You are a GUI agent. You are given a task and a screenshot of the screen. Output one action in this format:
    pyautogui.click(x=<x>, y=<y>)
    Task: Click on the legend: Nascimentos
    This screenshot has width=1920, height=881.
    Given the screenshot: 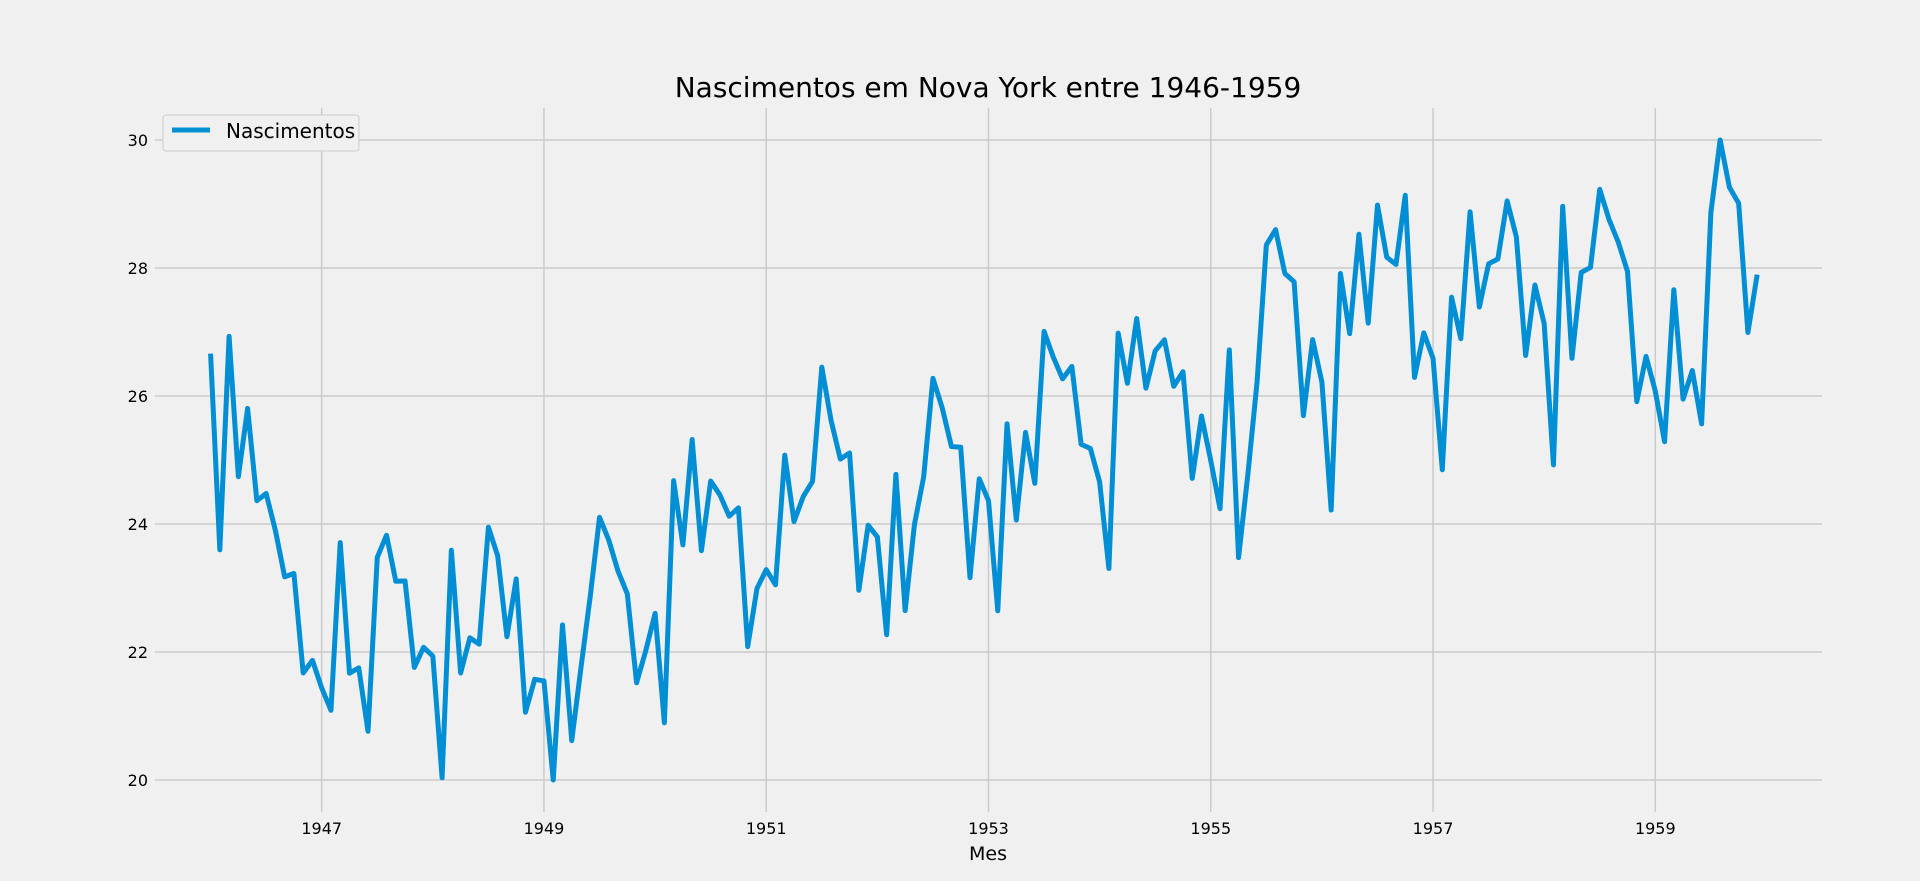 What is the action you would take?
    pyautogui.click(x=261, y=133)
    